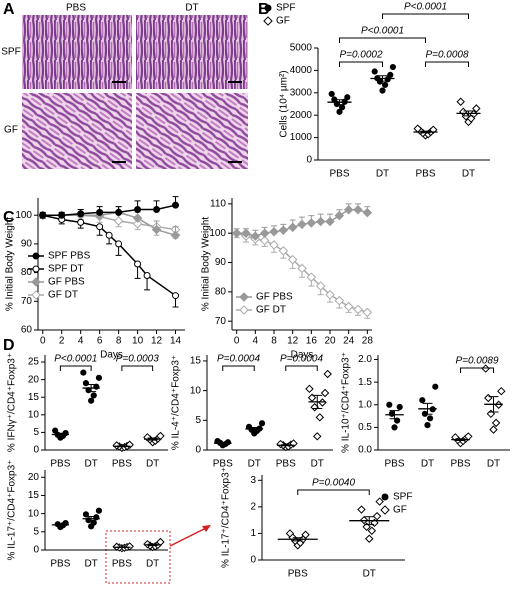  What do you see at coordinates (75, 359) in the screenshot?
I see `p-value: P<0.0001` at bounding box center [75, 359].